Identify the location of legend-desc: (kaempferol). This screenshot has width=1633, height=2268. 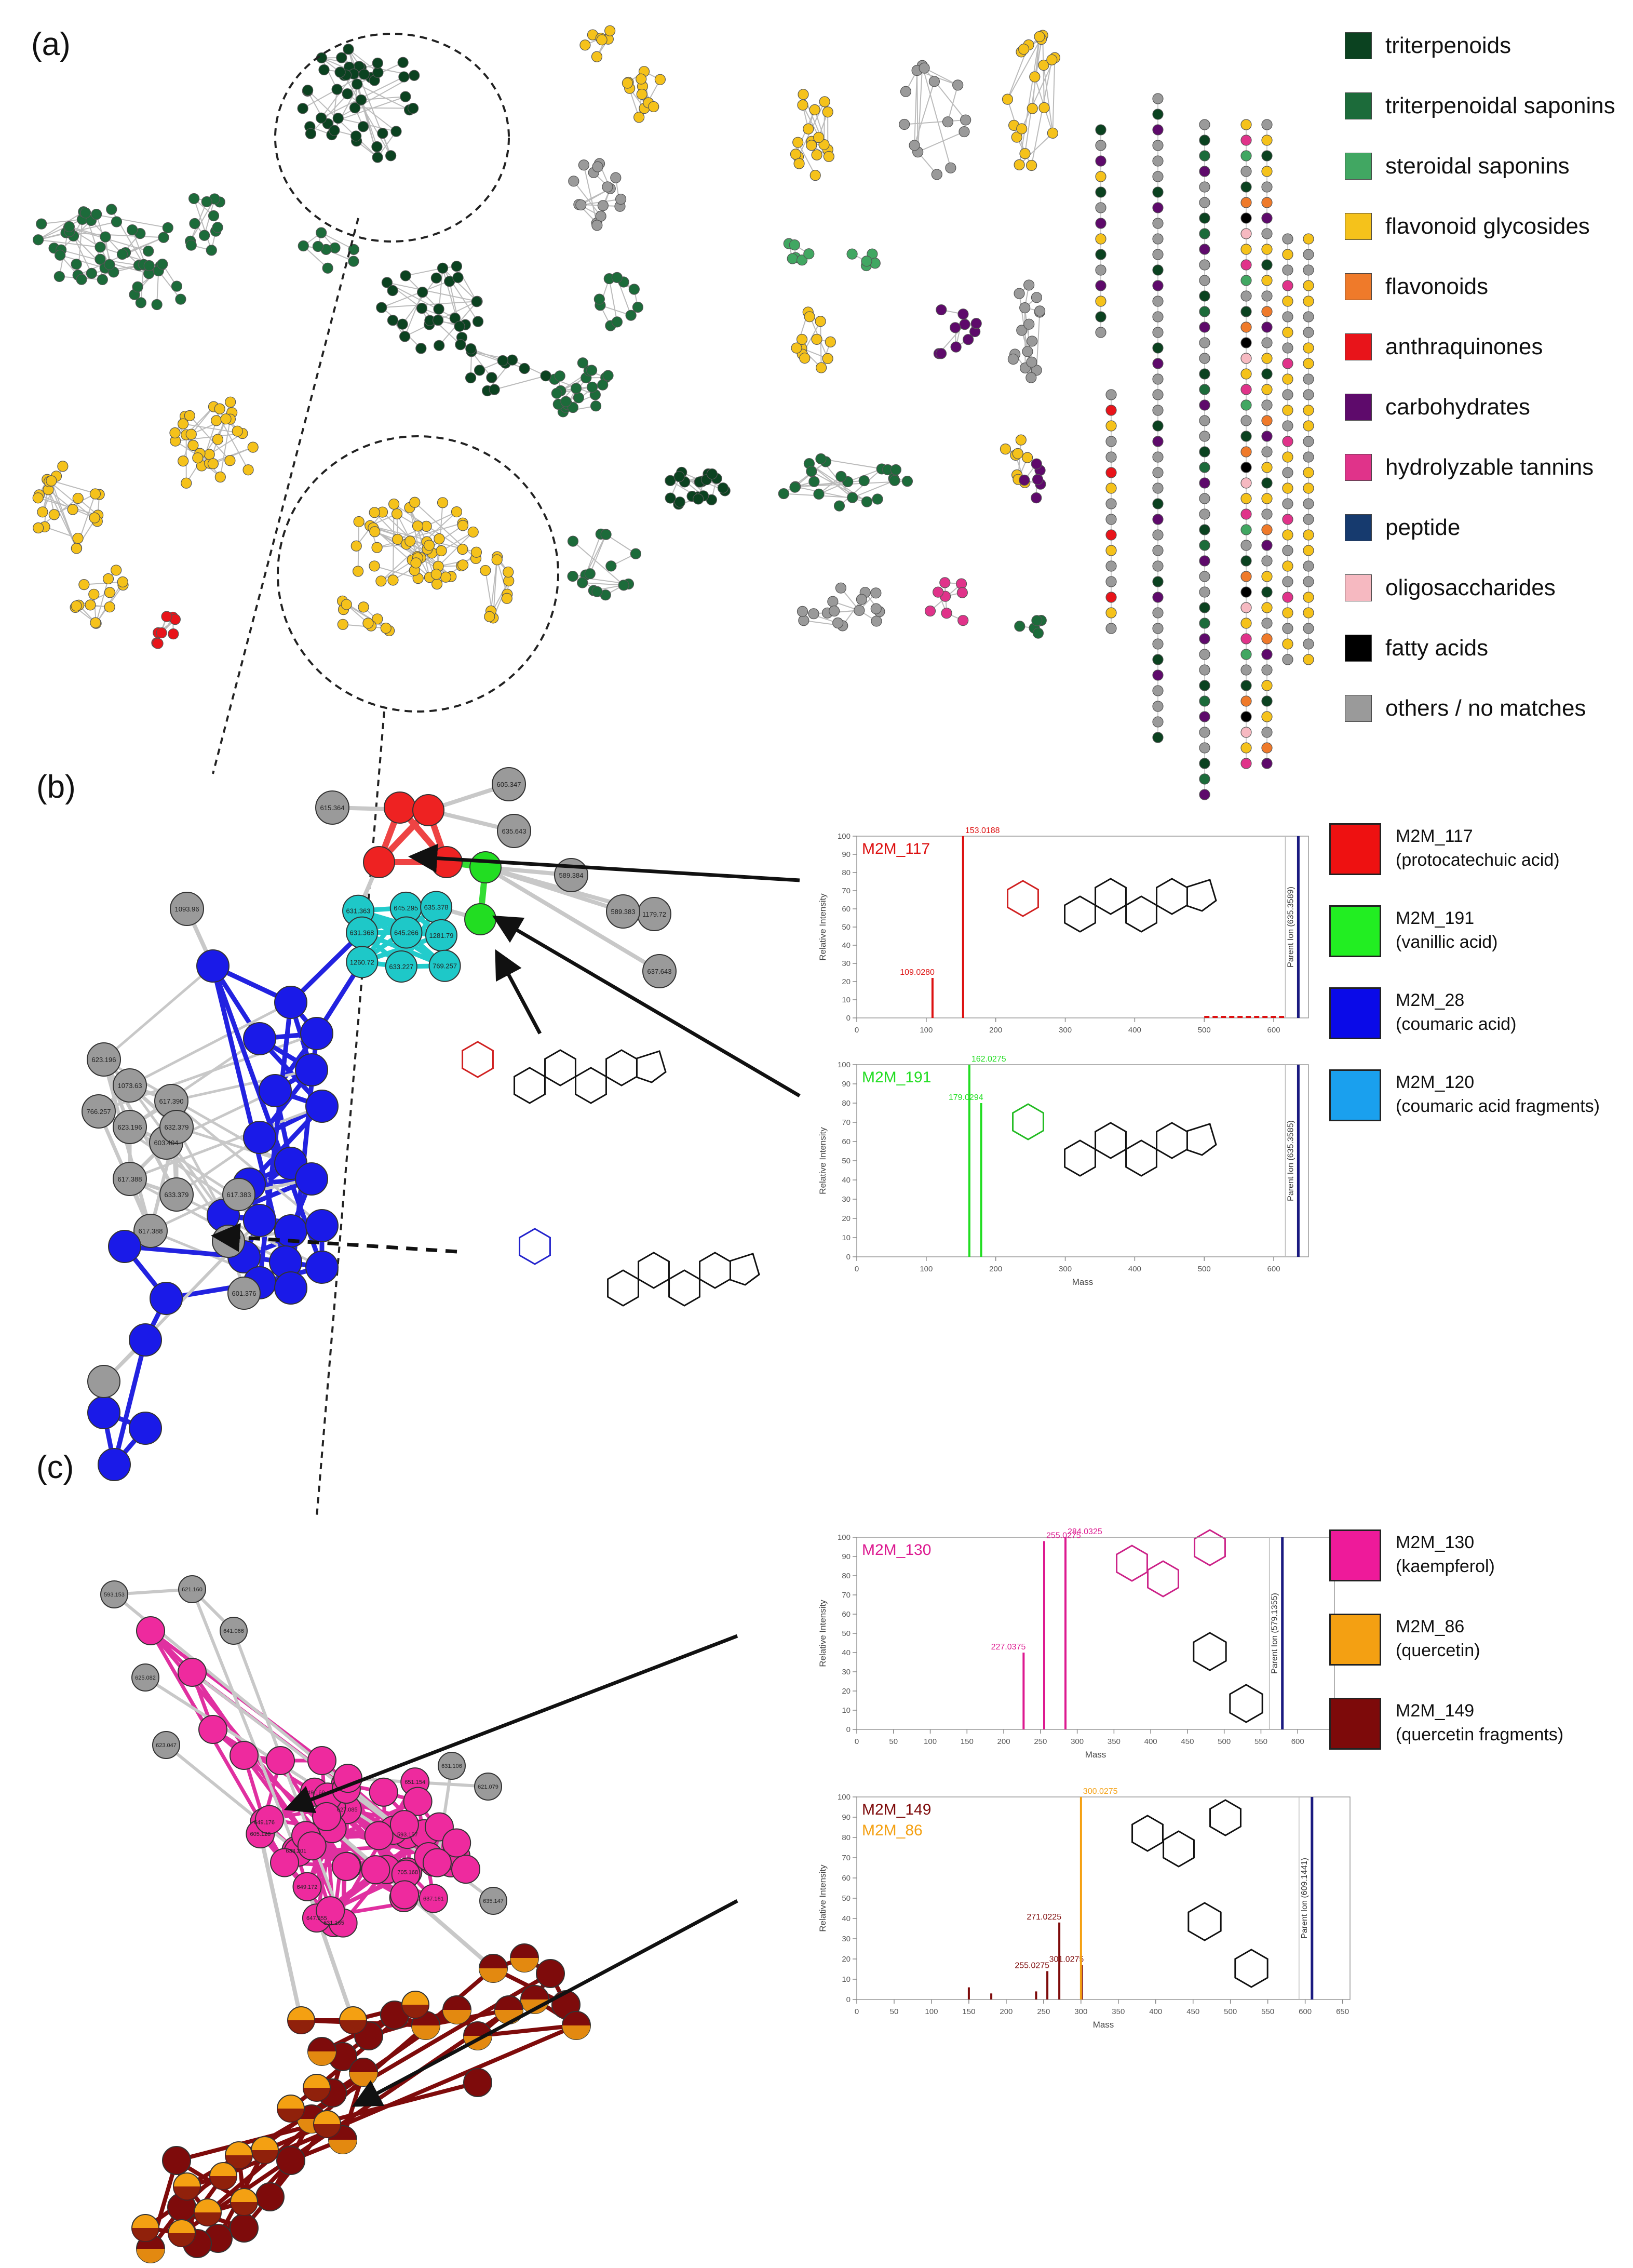
(1446, 1566).